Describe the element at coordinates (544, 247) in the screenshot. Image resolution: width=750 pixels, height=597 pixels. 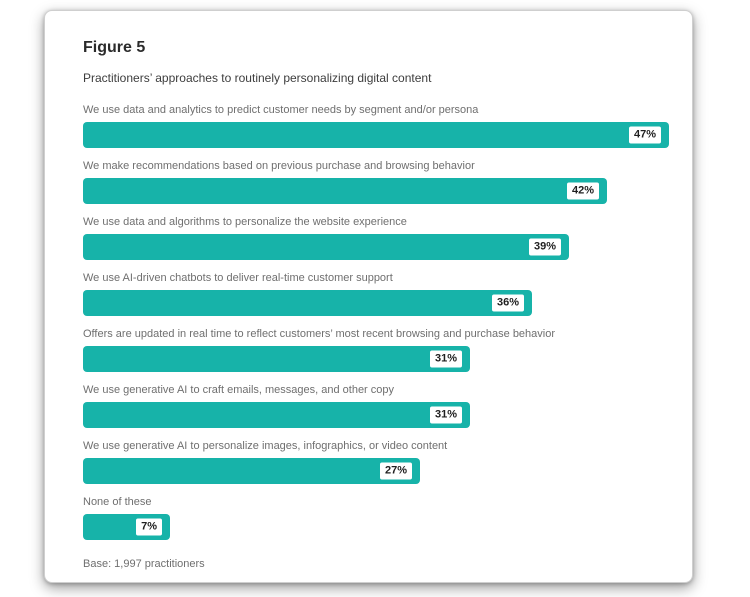
I see `bar-value-badge: 39%` at that location.